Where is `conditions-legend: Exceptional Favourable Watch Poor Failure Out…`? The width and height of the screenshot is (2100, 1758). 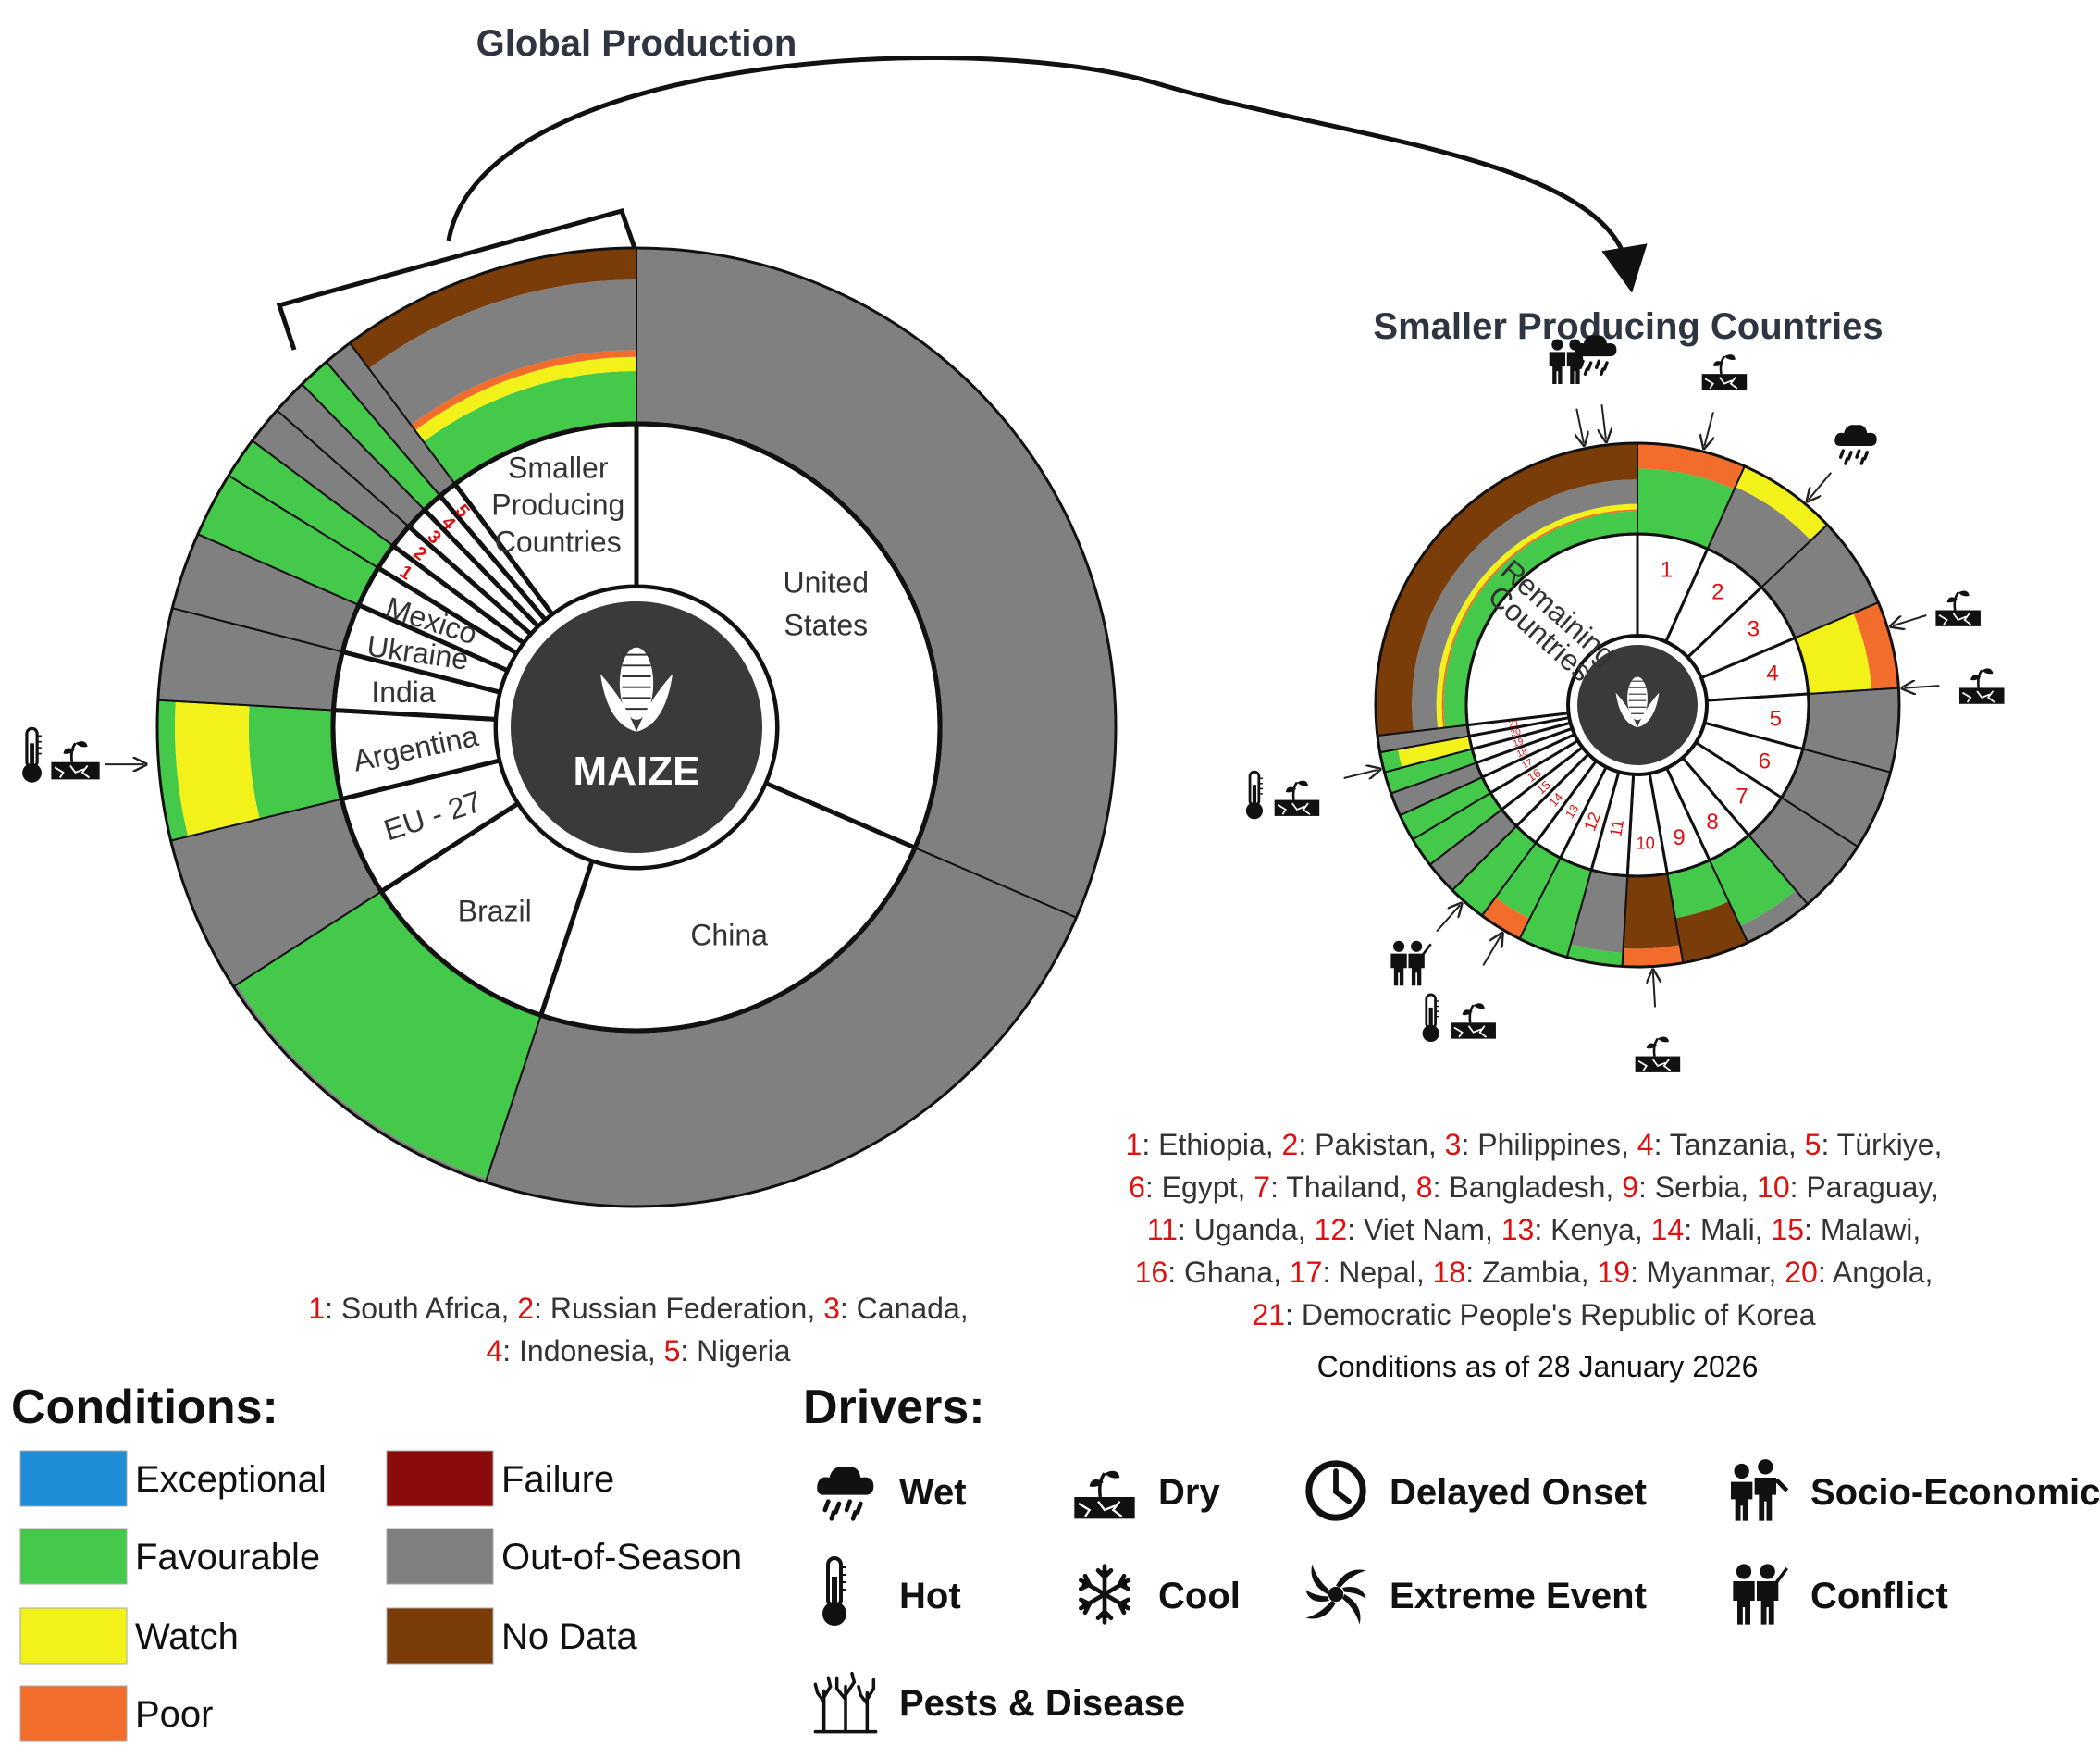
conditions-legend: Exceptional Favourable Watch Poor Failure Out… is located at coordinates (380, 1596).